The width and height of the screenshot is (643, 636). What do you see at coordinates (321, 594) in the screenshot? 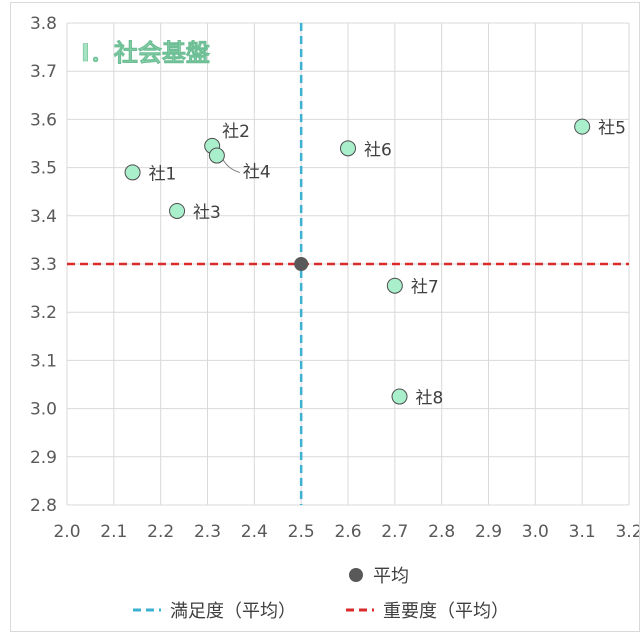
I see `legend: 平均 満足度（平均） 重要度（平均）` at bounding box center [321, 594].